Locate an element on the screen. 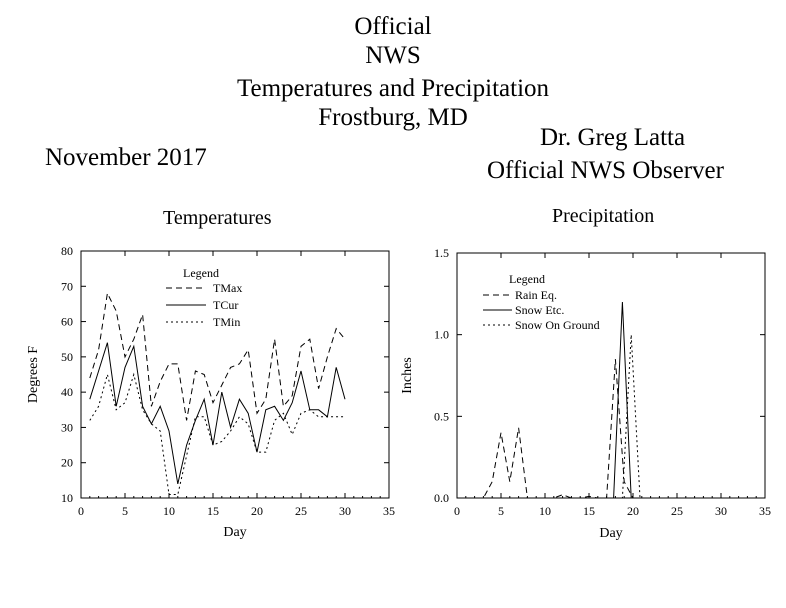 This screenshot has height=608, width=786. title-line-2: NWS is located at coordinates (393, 55).